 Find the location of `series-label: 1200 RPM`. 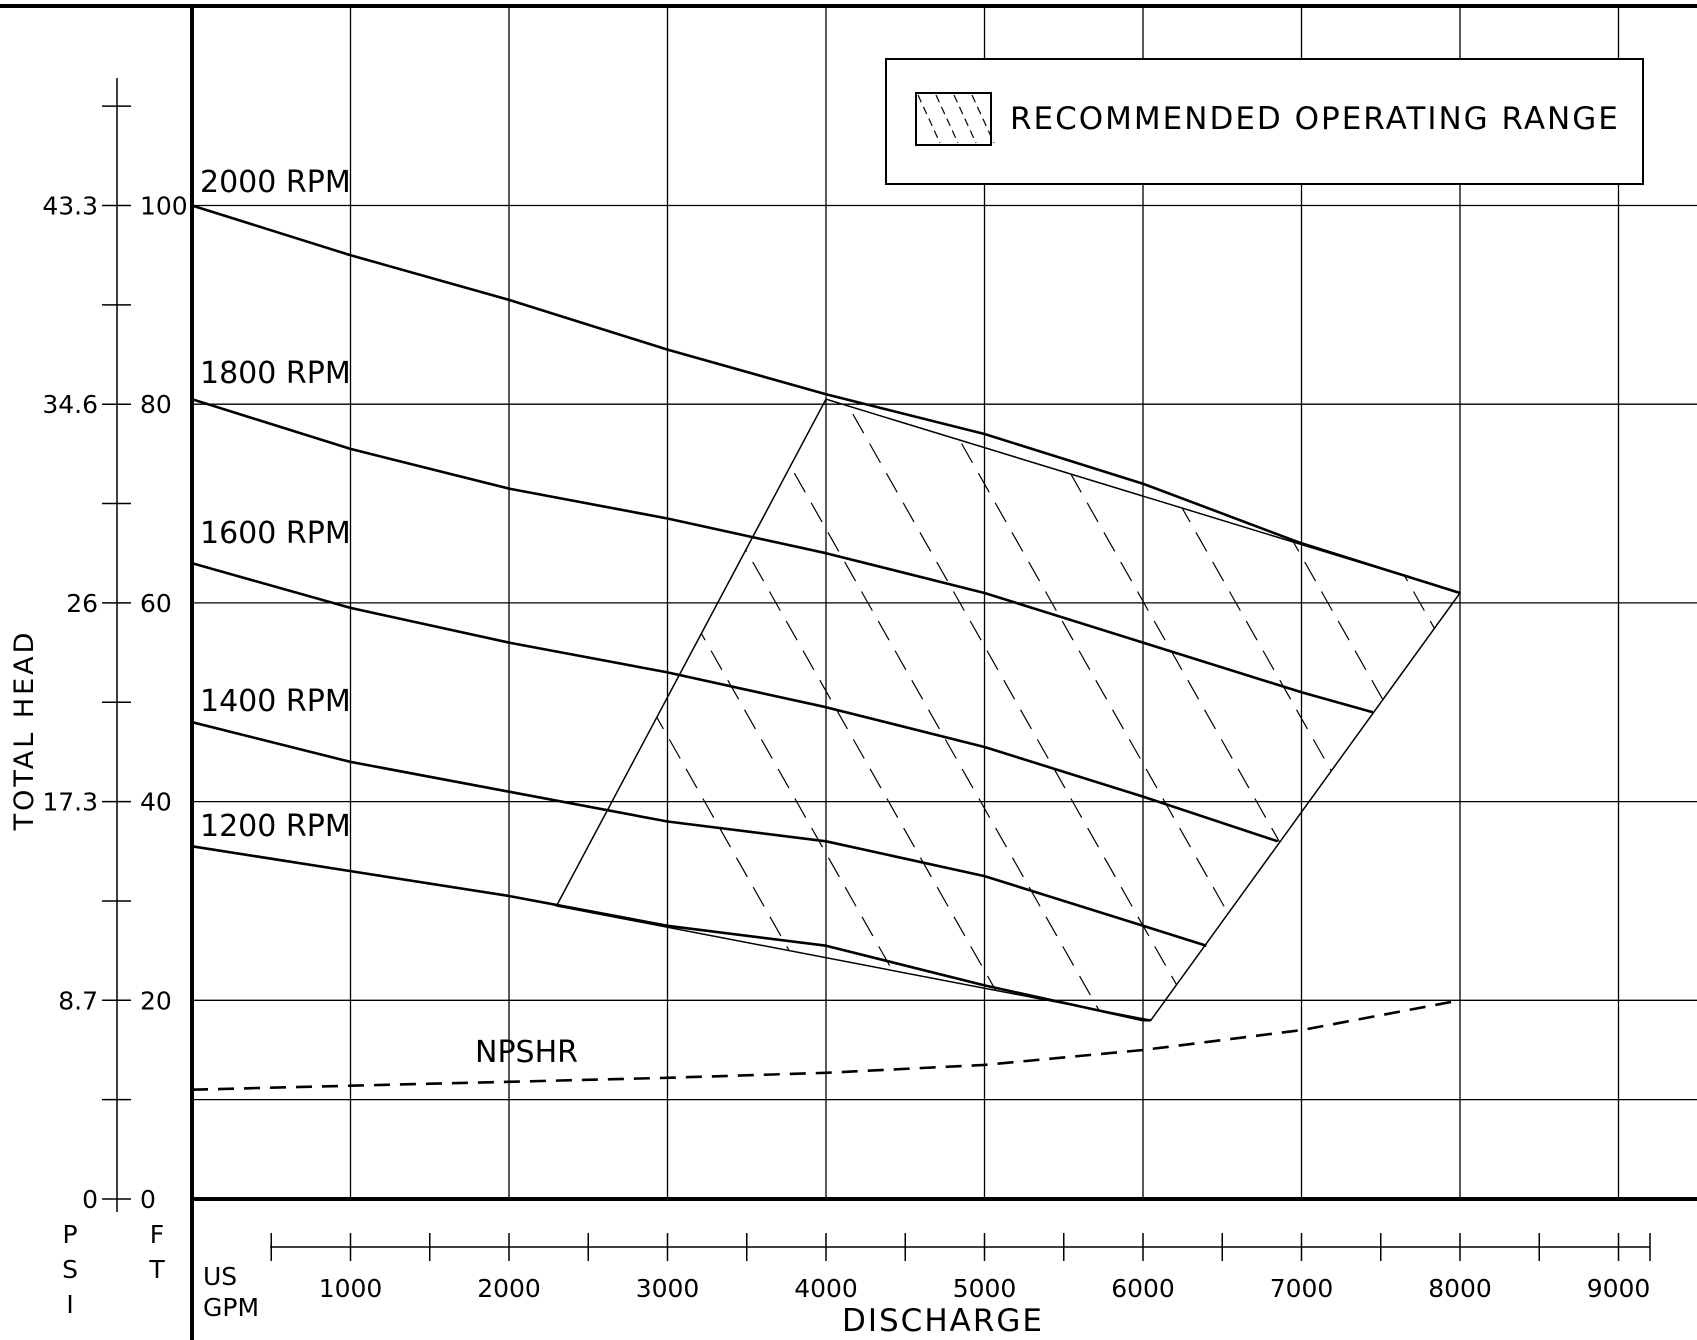

series-label: 1200 RPM is located at coordinates (275, 826).